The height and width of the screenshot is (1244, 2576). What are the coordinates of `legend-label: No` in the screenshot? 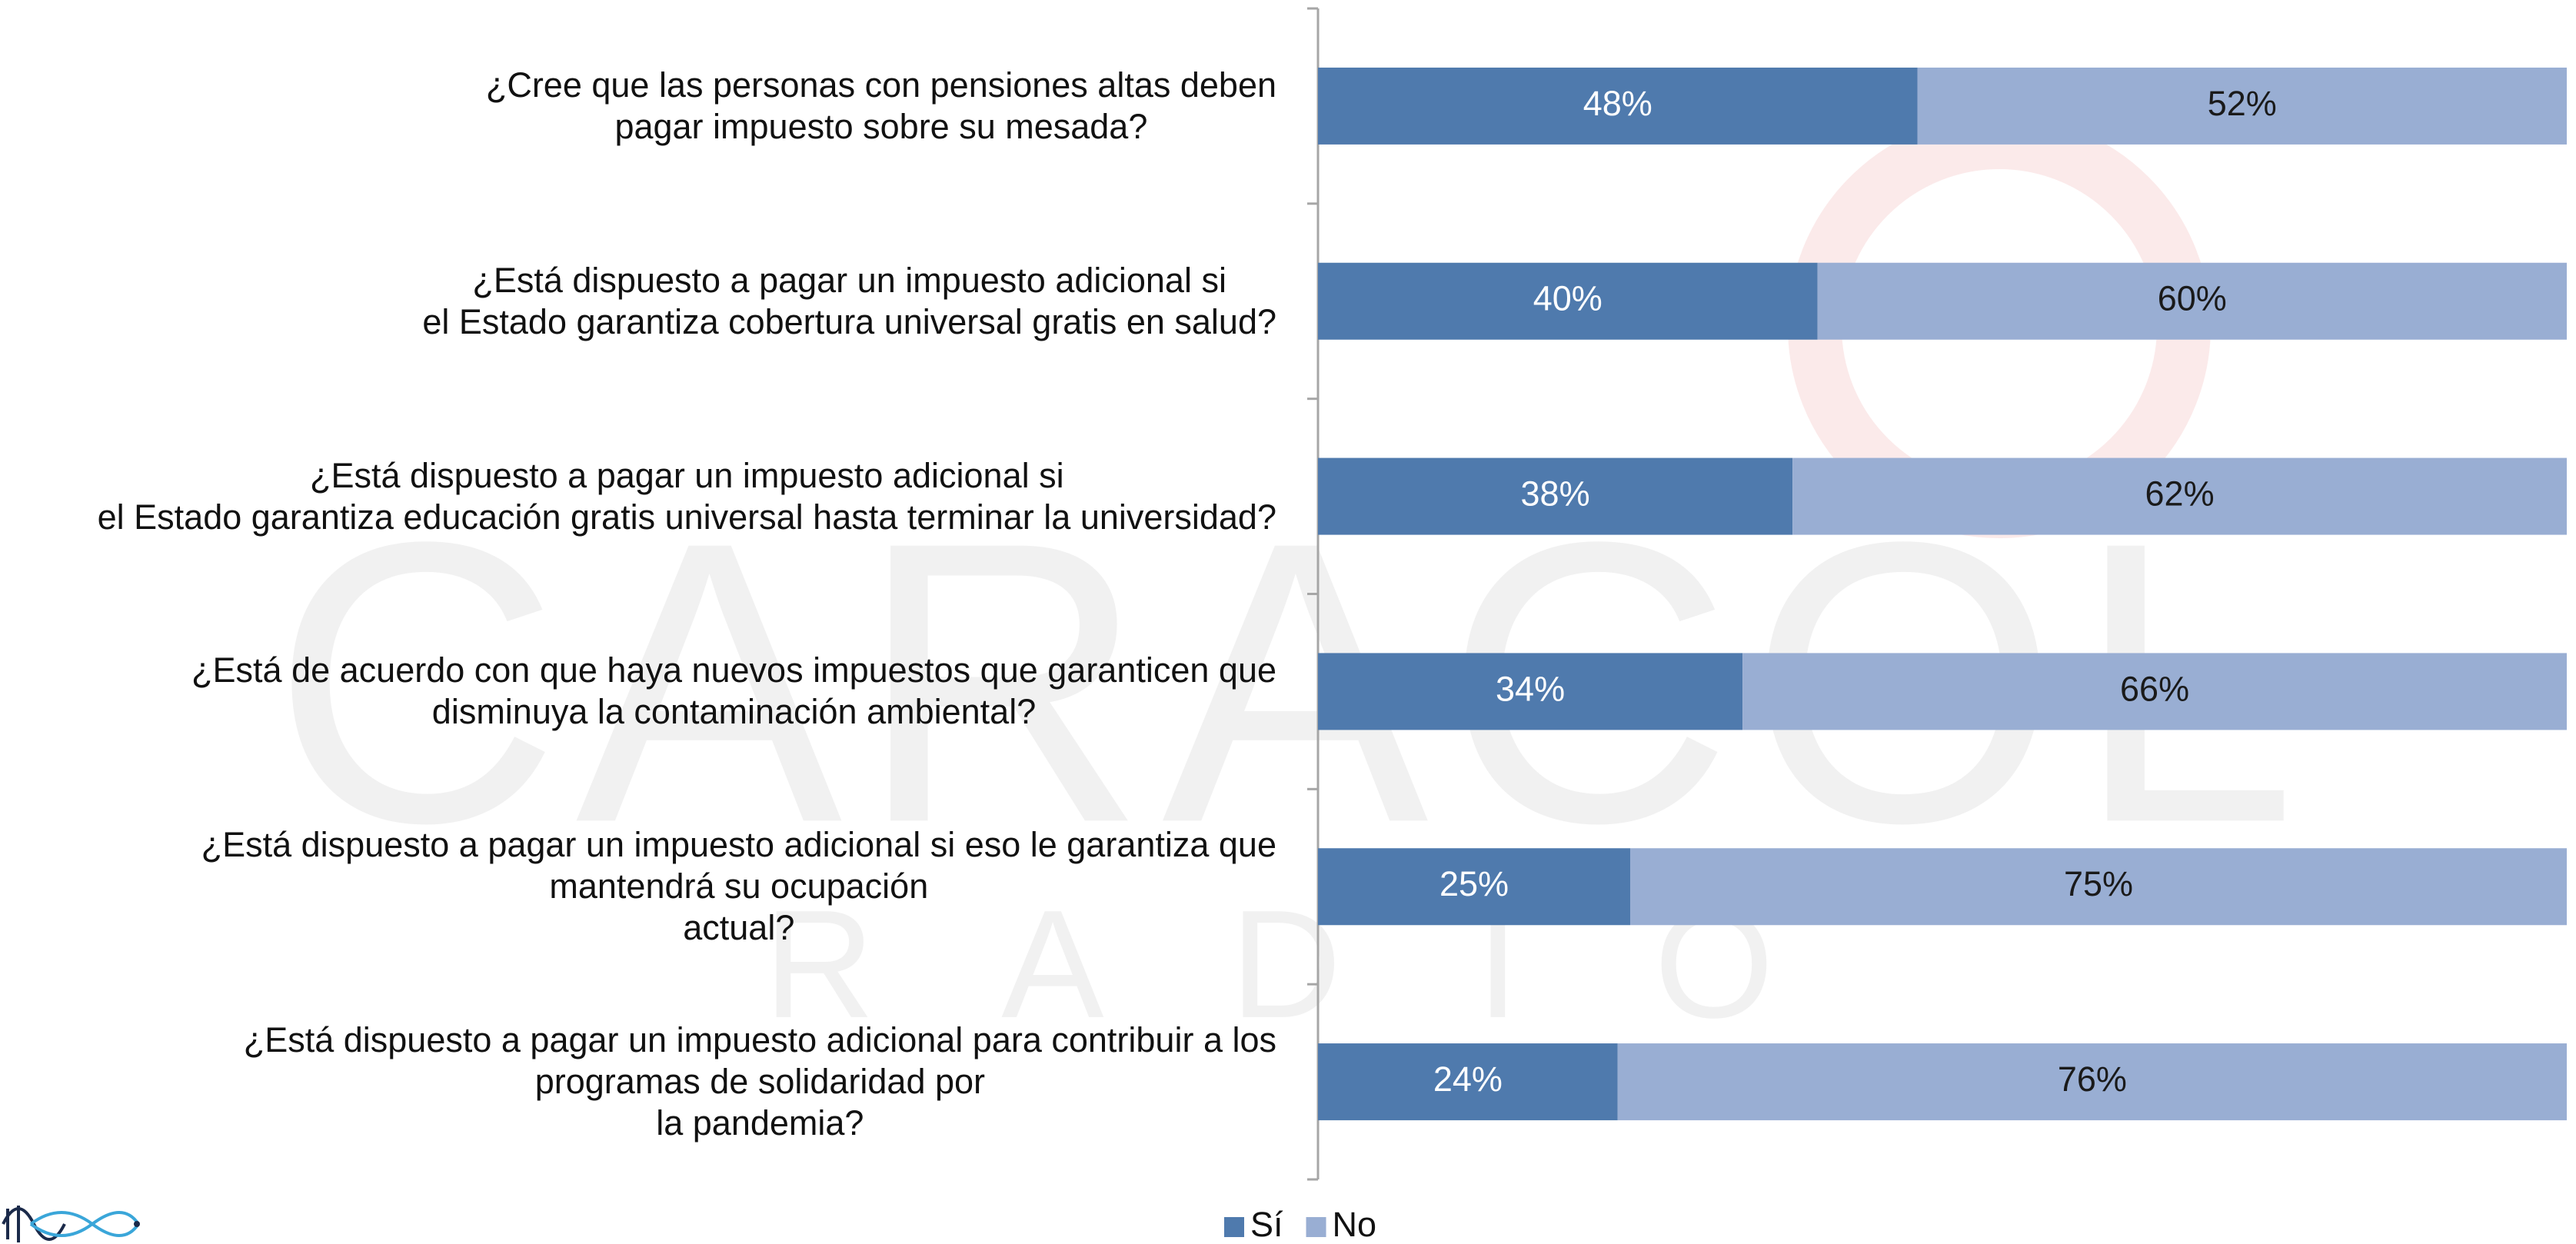 It's located at (1355, 1224).